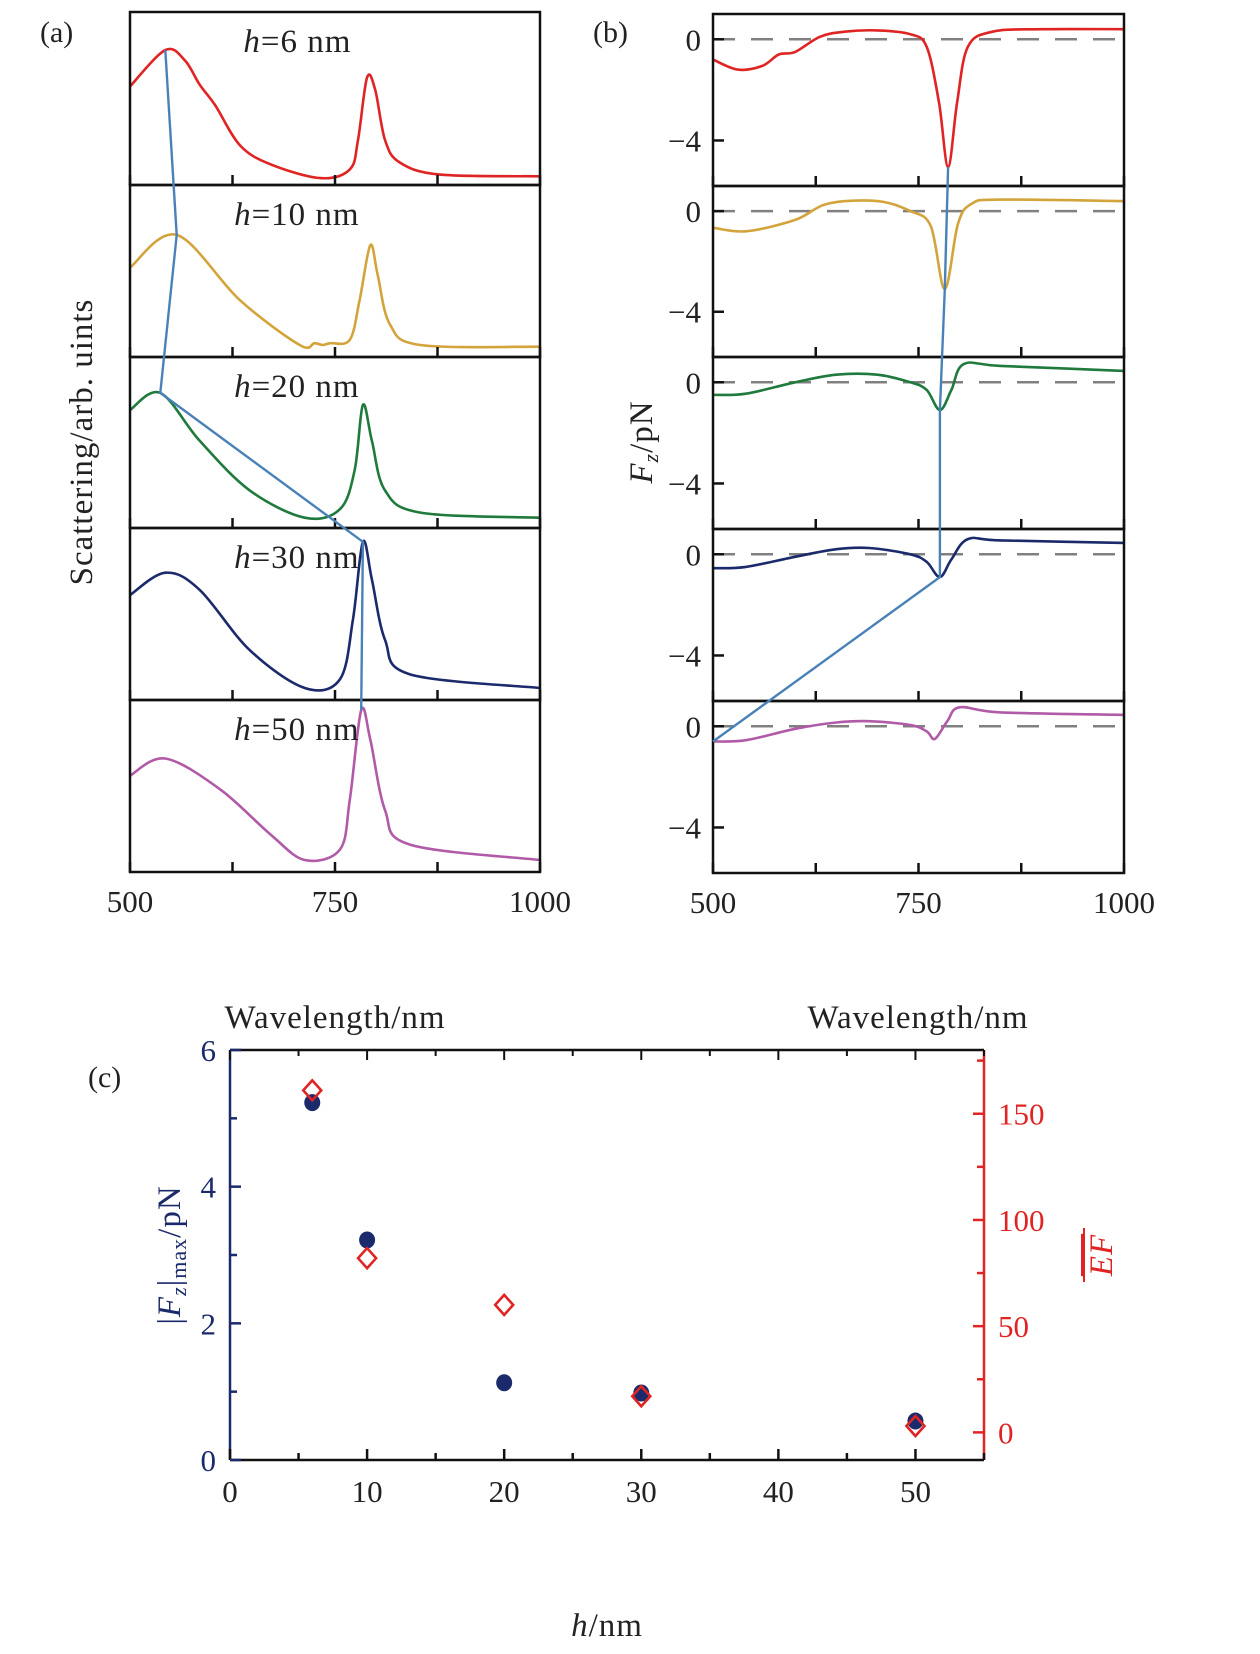 The height and width of the screenshot is (1654, 1260). What do you see at coordinates (209, 1187) in the screenshot?
I see `left-y-tick-label: 4` at bounding box center [209, 1187].